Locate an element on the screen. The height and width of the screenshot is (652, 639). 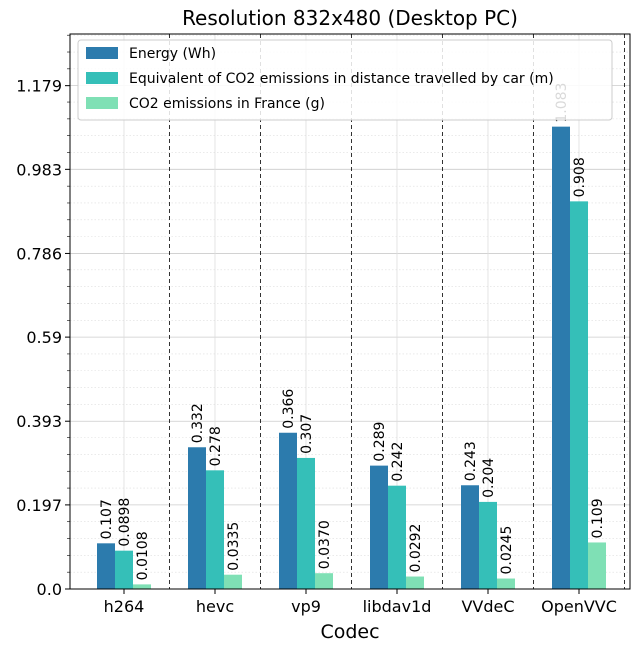
legend-label: Energy (Wh) is located at coordinates (172, 54).